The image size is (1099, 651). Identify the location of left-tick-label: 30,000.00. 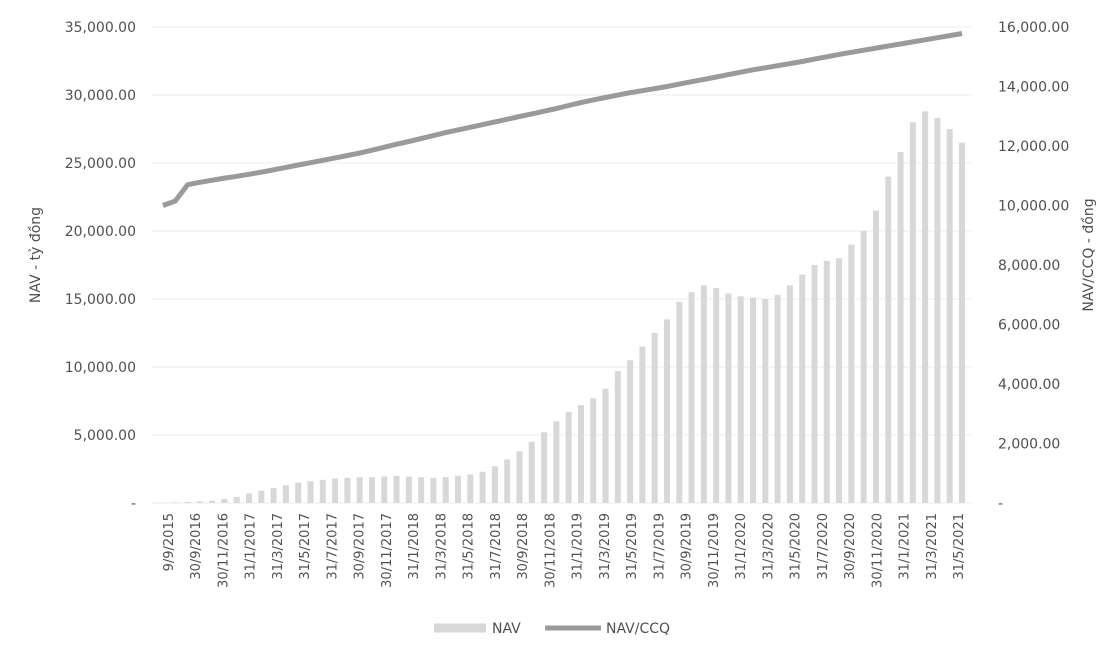
(100, 96).